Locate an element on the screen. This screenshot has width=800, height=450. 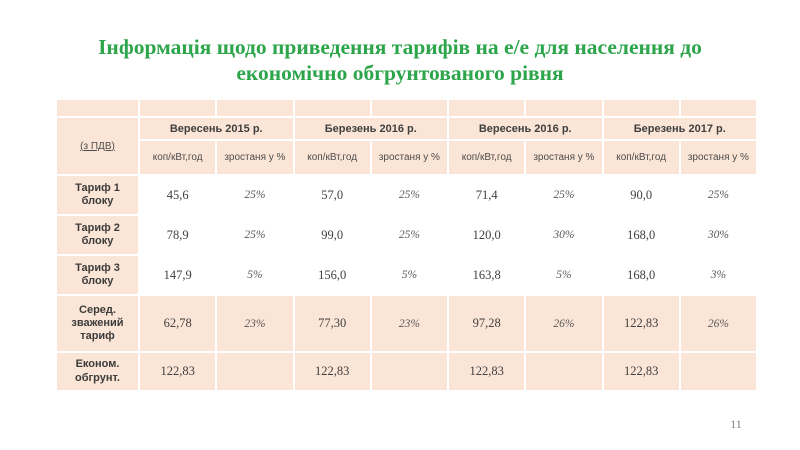
row-header: Економ. обгрунт. is located at coordinates (97, 371).